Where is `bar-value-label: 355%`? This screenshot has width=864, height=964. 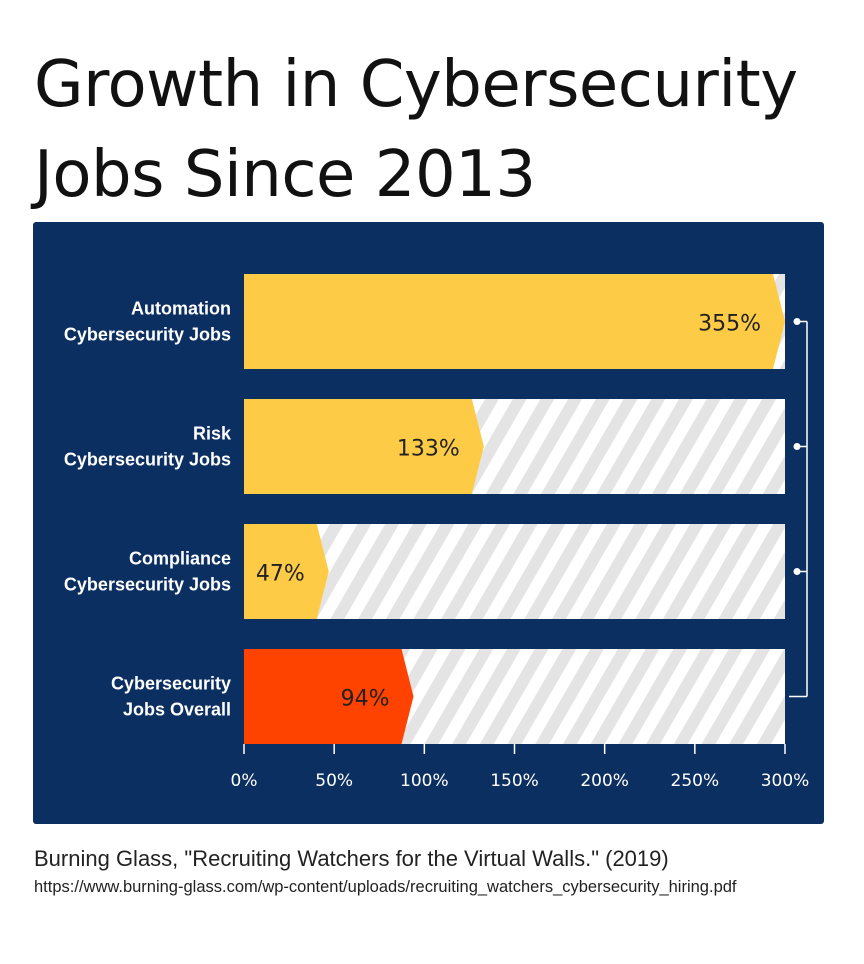 bar-value-label: 355% is located at coordinates (729, 324).